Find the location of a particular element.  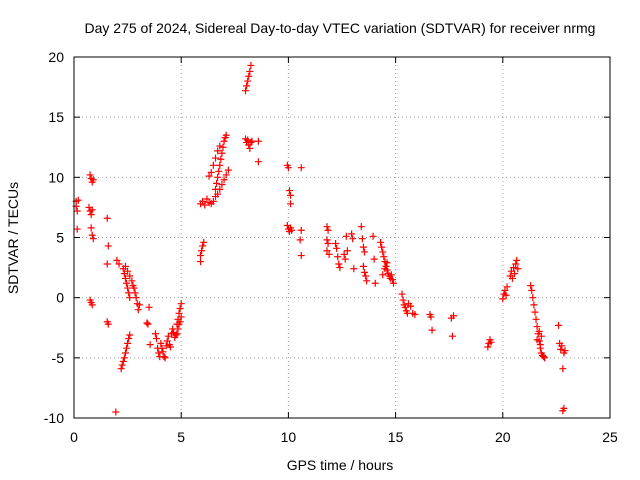

y-tick-label: 0 is located at coordinates (60, 298).